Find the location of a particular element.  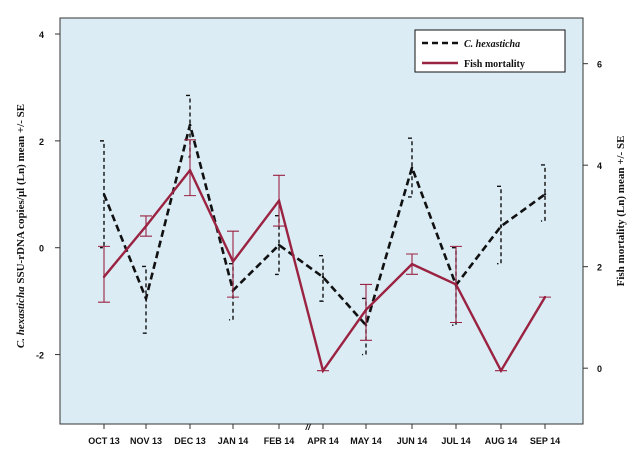

left-axis-label-species: C. hexasticha is located at coordinates (21, 317).